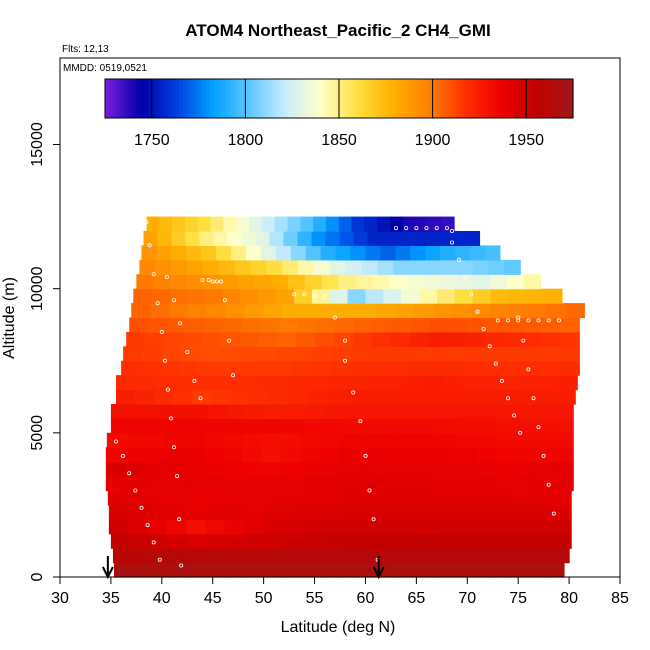 The image size is (650, 650). What do you see at coordinates (37, 288) in the screenshot?
I see `y-tick-label: 10000` at bounding box center [37, 288].